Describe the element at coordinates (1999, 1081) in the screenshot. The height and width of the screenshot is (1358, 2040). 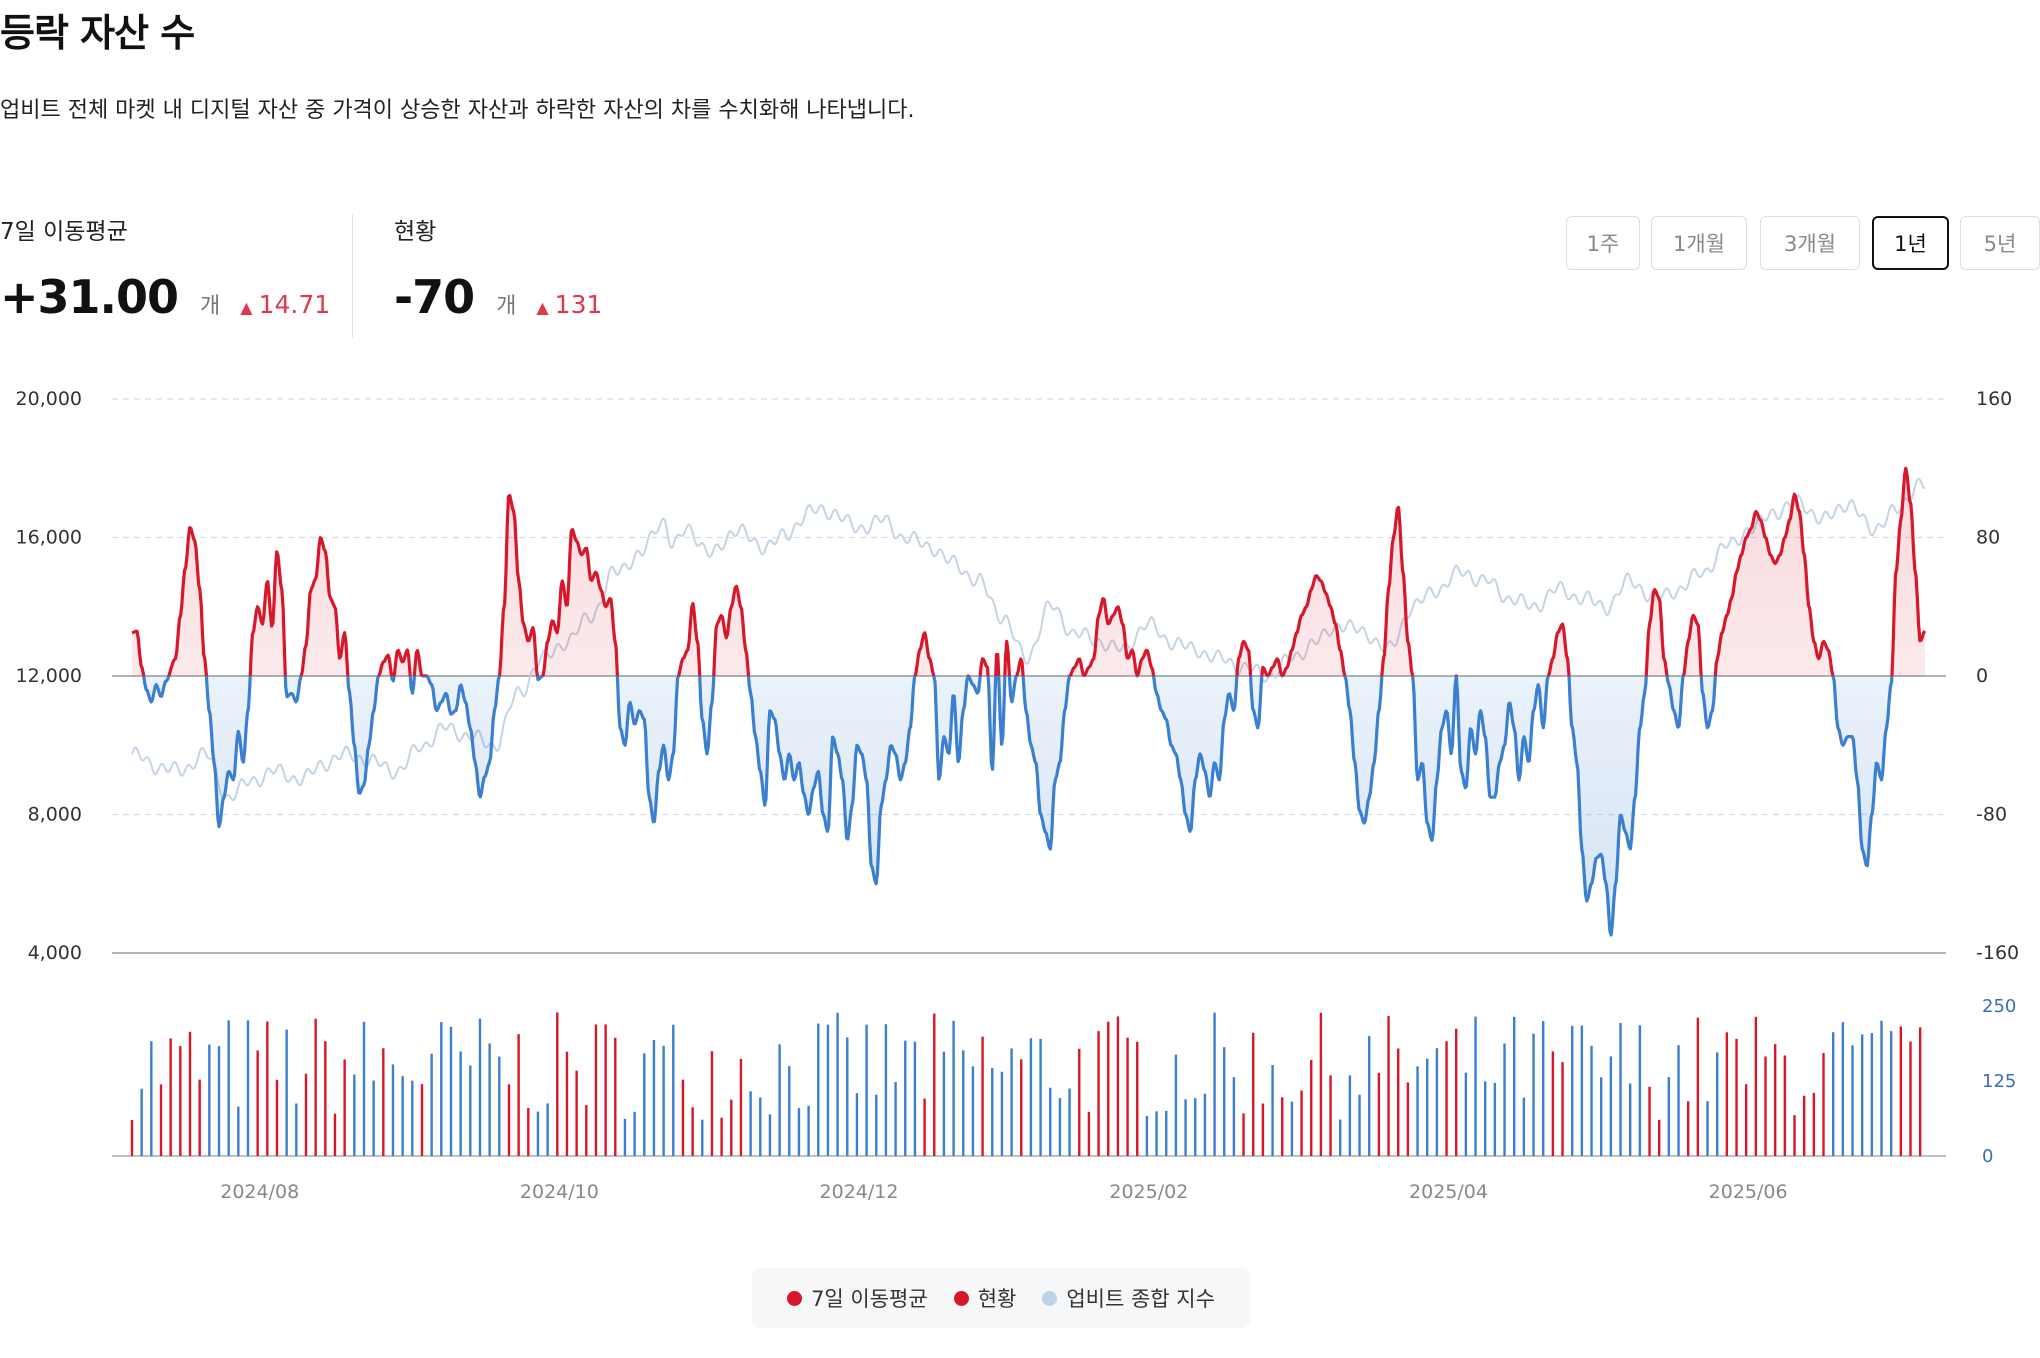
I see `bar-axis-tick: 125` at that location.